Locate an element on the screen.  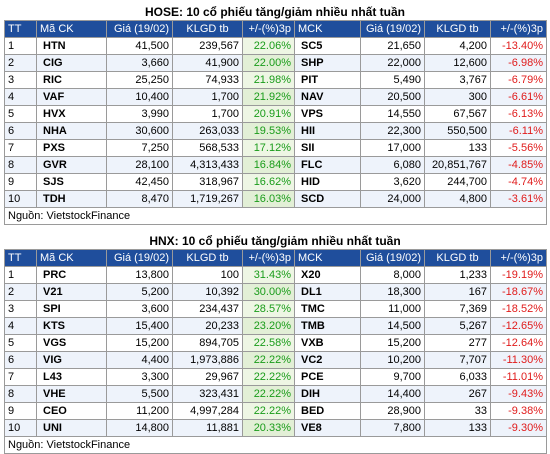
hnx-cell-klgd-down: 6,033 is located at coordinates (457, 377).